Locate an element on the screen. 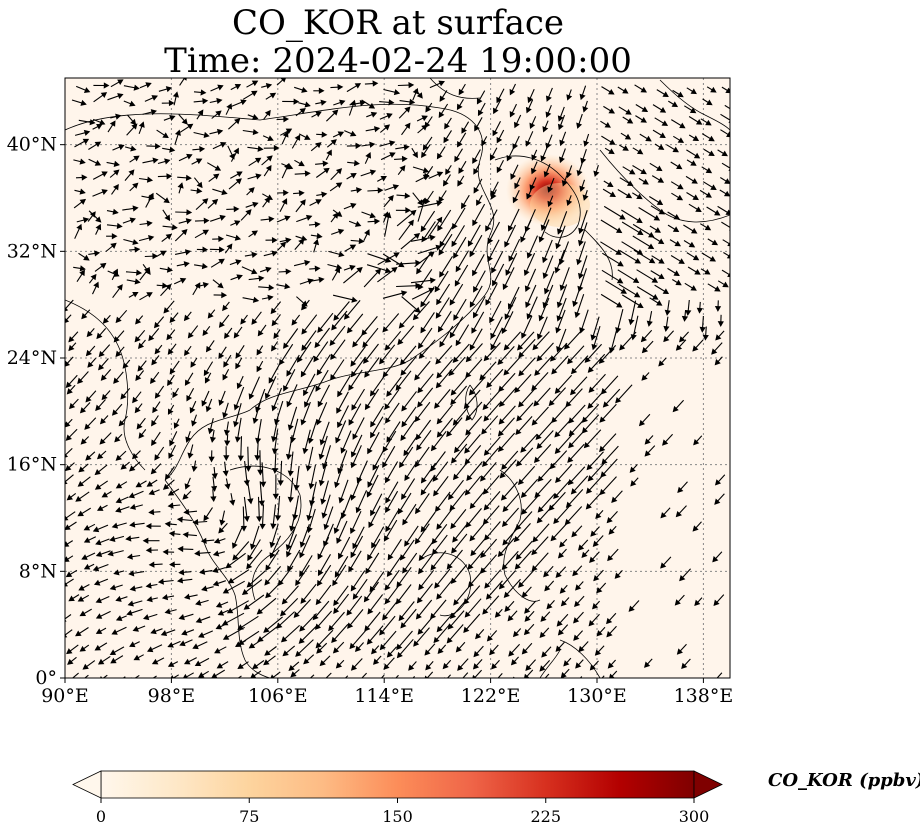 This screenshot has height=836, width=920. y-tick-label: 16°N is located at coordinates (32, 465).